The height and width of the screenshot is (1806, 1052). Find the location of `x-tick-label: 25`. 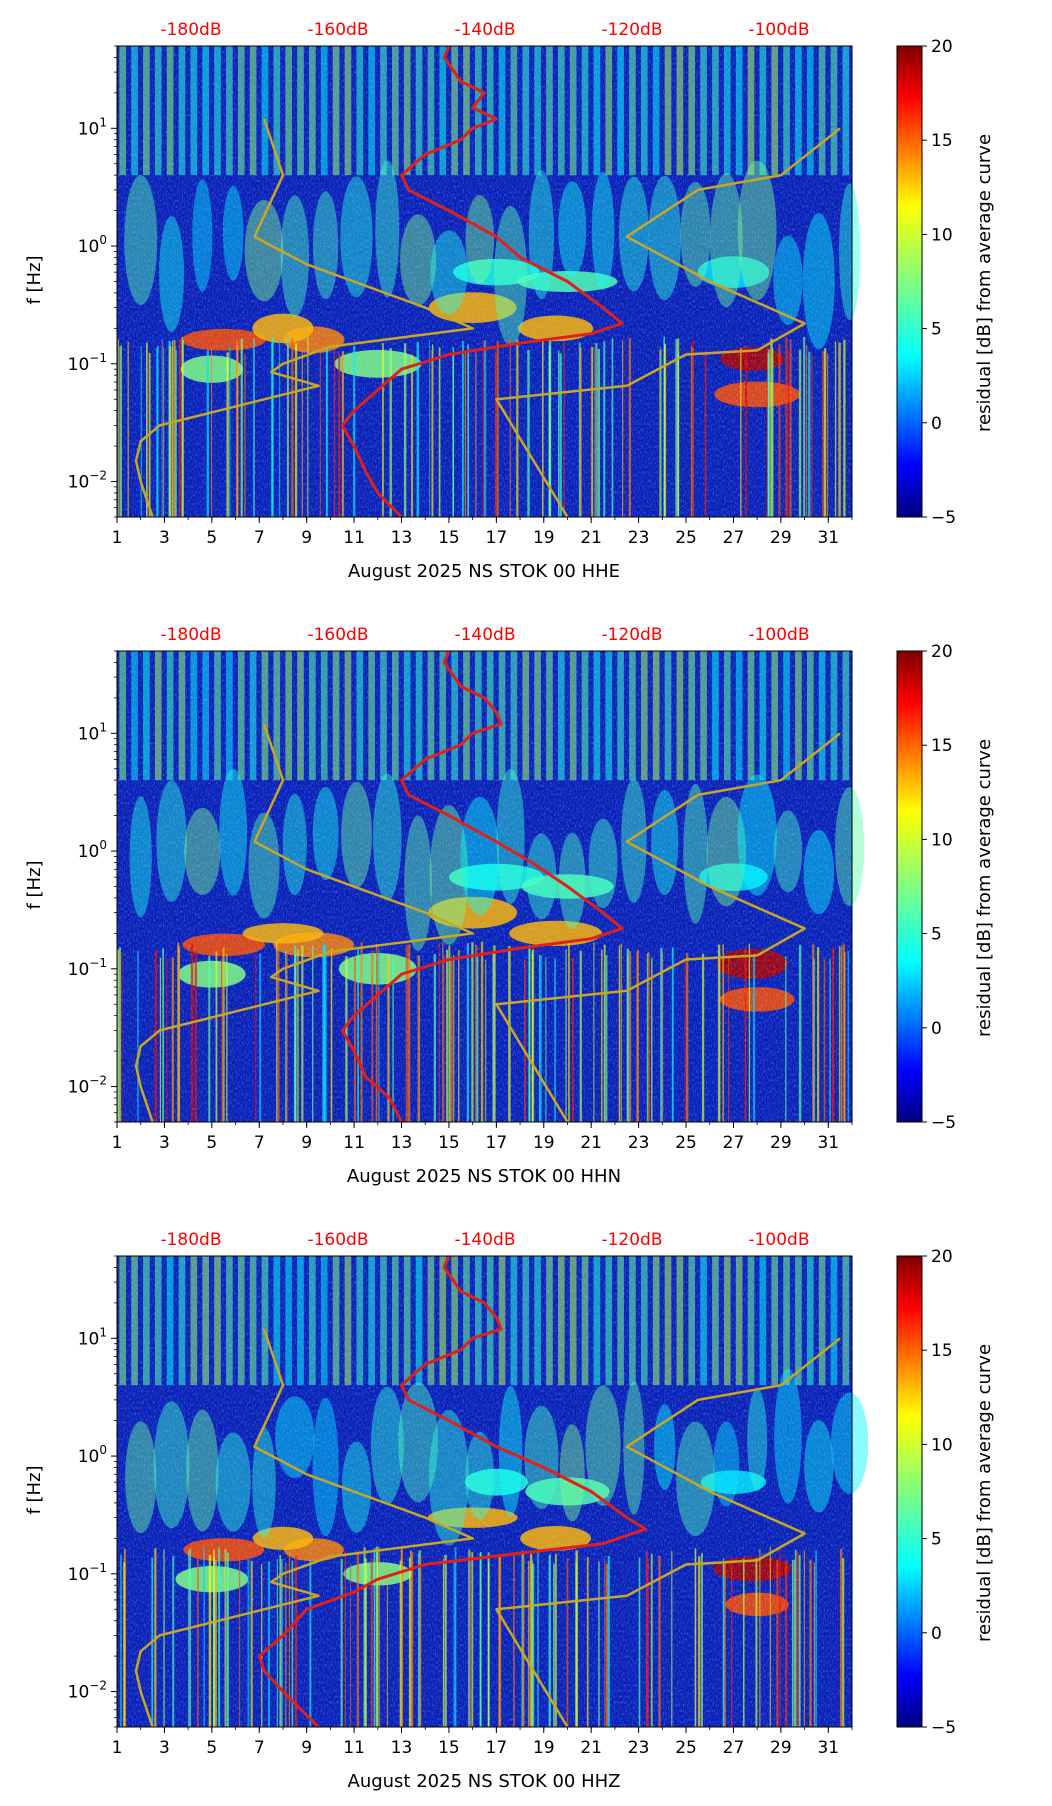

x-tick-label: 25 is located at coordinates (686, 538).